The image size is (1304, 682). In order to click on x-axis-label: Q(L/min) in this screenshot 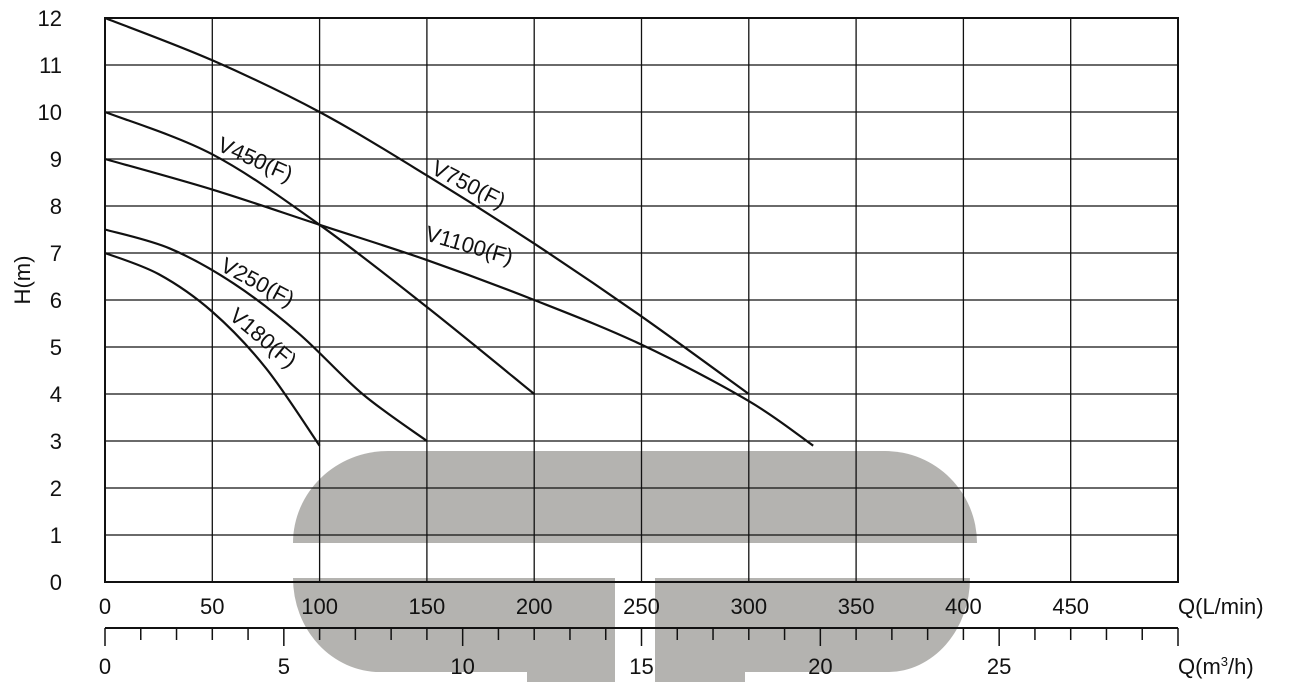, I will do `click(1221, 606)`.